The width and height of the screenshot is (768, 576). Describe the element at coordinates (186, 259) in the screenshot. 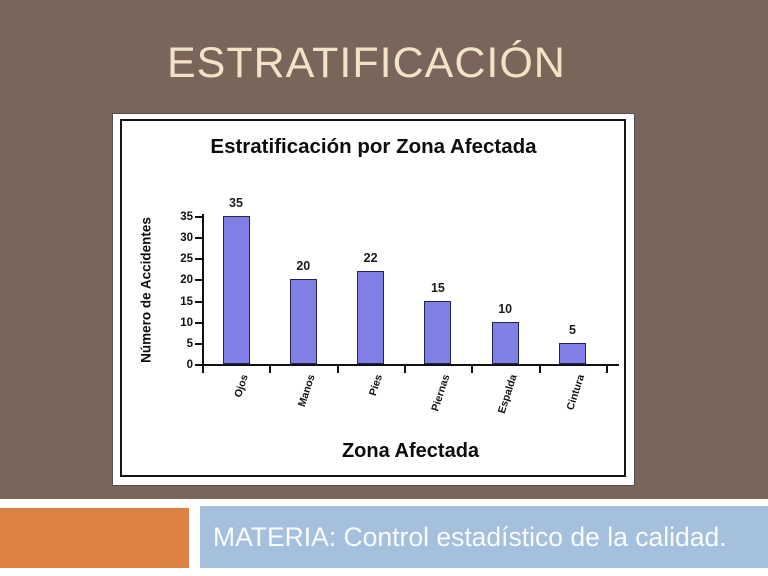

I see `y-tick-label: 25` at that location.